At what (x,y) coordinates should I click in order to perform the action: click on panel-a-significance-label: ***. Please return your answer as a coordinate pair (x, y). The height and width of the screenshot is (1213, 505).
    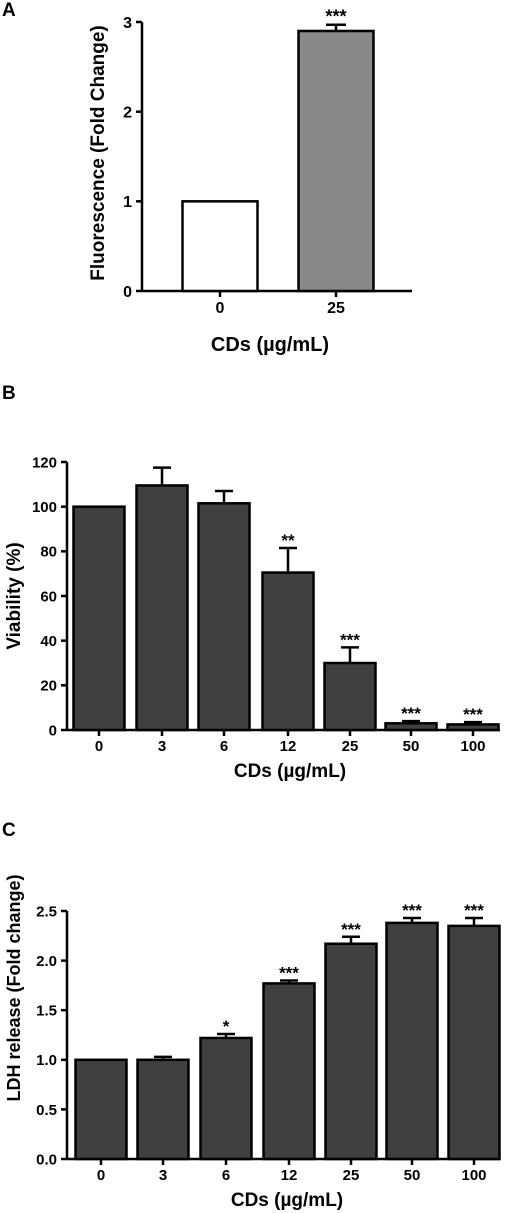
    Looking at the image, I should click on (335, 17).